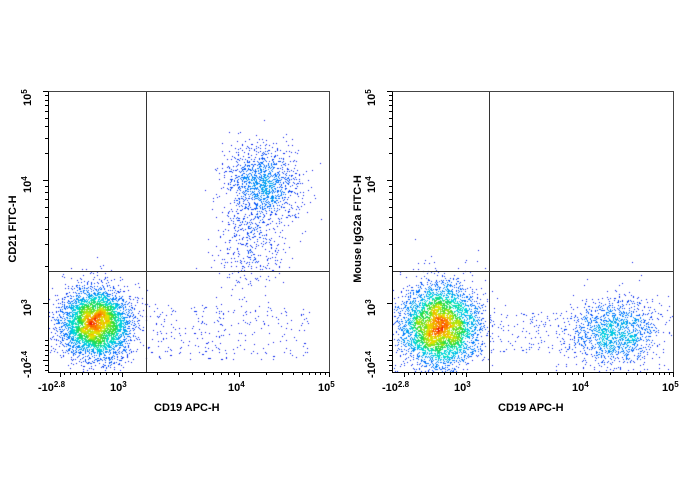 Image resolution: width=688 pixels, height=490 pixels. What do you see at coordinates (27, 97) in the screenshot?
I see `left-y-tick-1e5: 105` at bounding box center [27, 97].